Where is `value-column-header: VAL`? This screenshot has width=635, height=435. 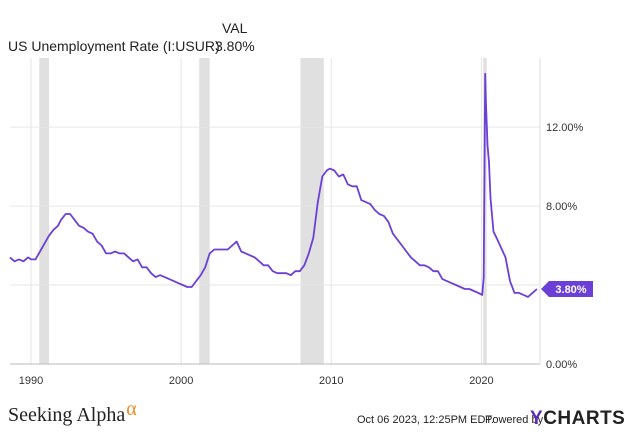 value-column-header: VAL is located at coordinates (235, 28).